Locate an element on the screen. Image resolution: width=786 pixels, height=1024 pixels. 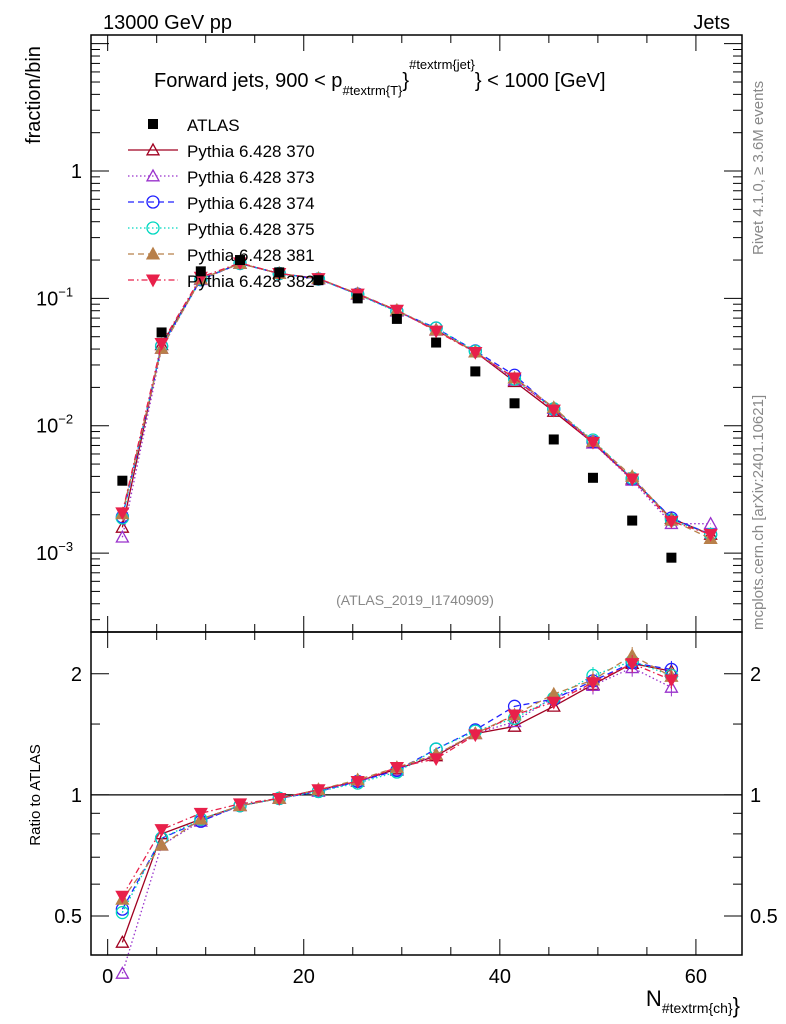
x-tick-label: 0 is located at coordinates (107, 977).